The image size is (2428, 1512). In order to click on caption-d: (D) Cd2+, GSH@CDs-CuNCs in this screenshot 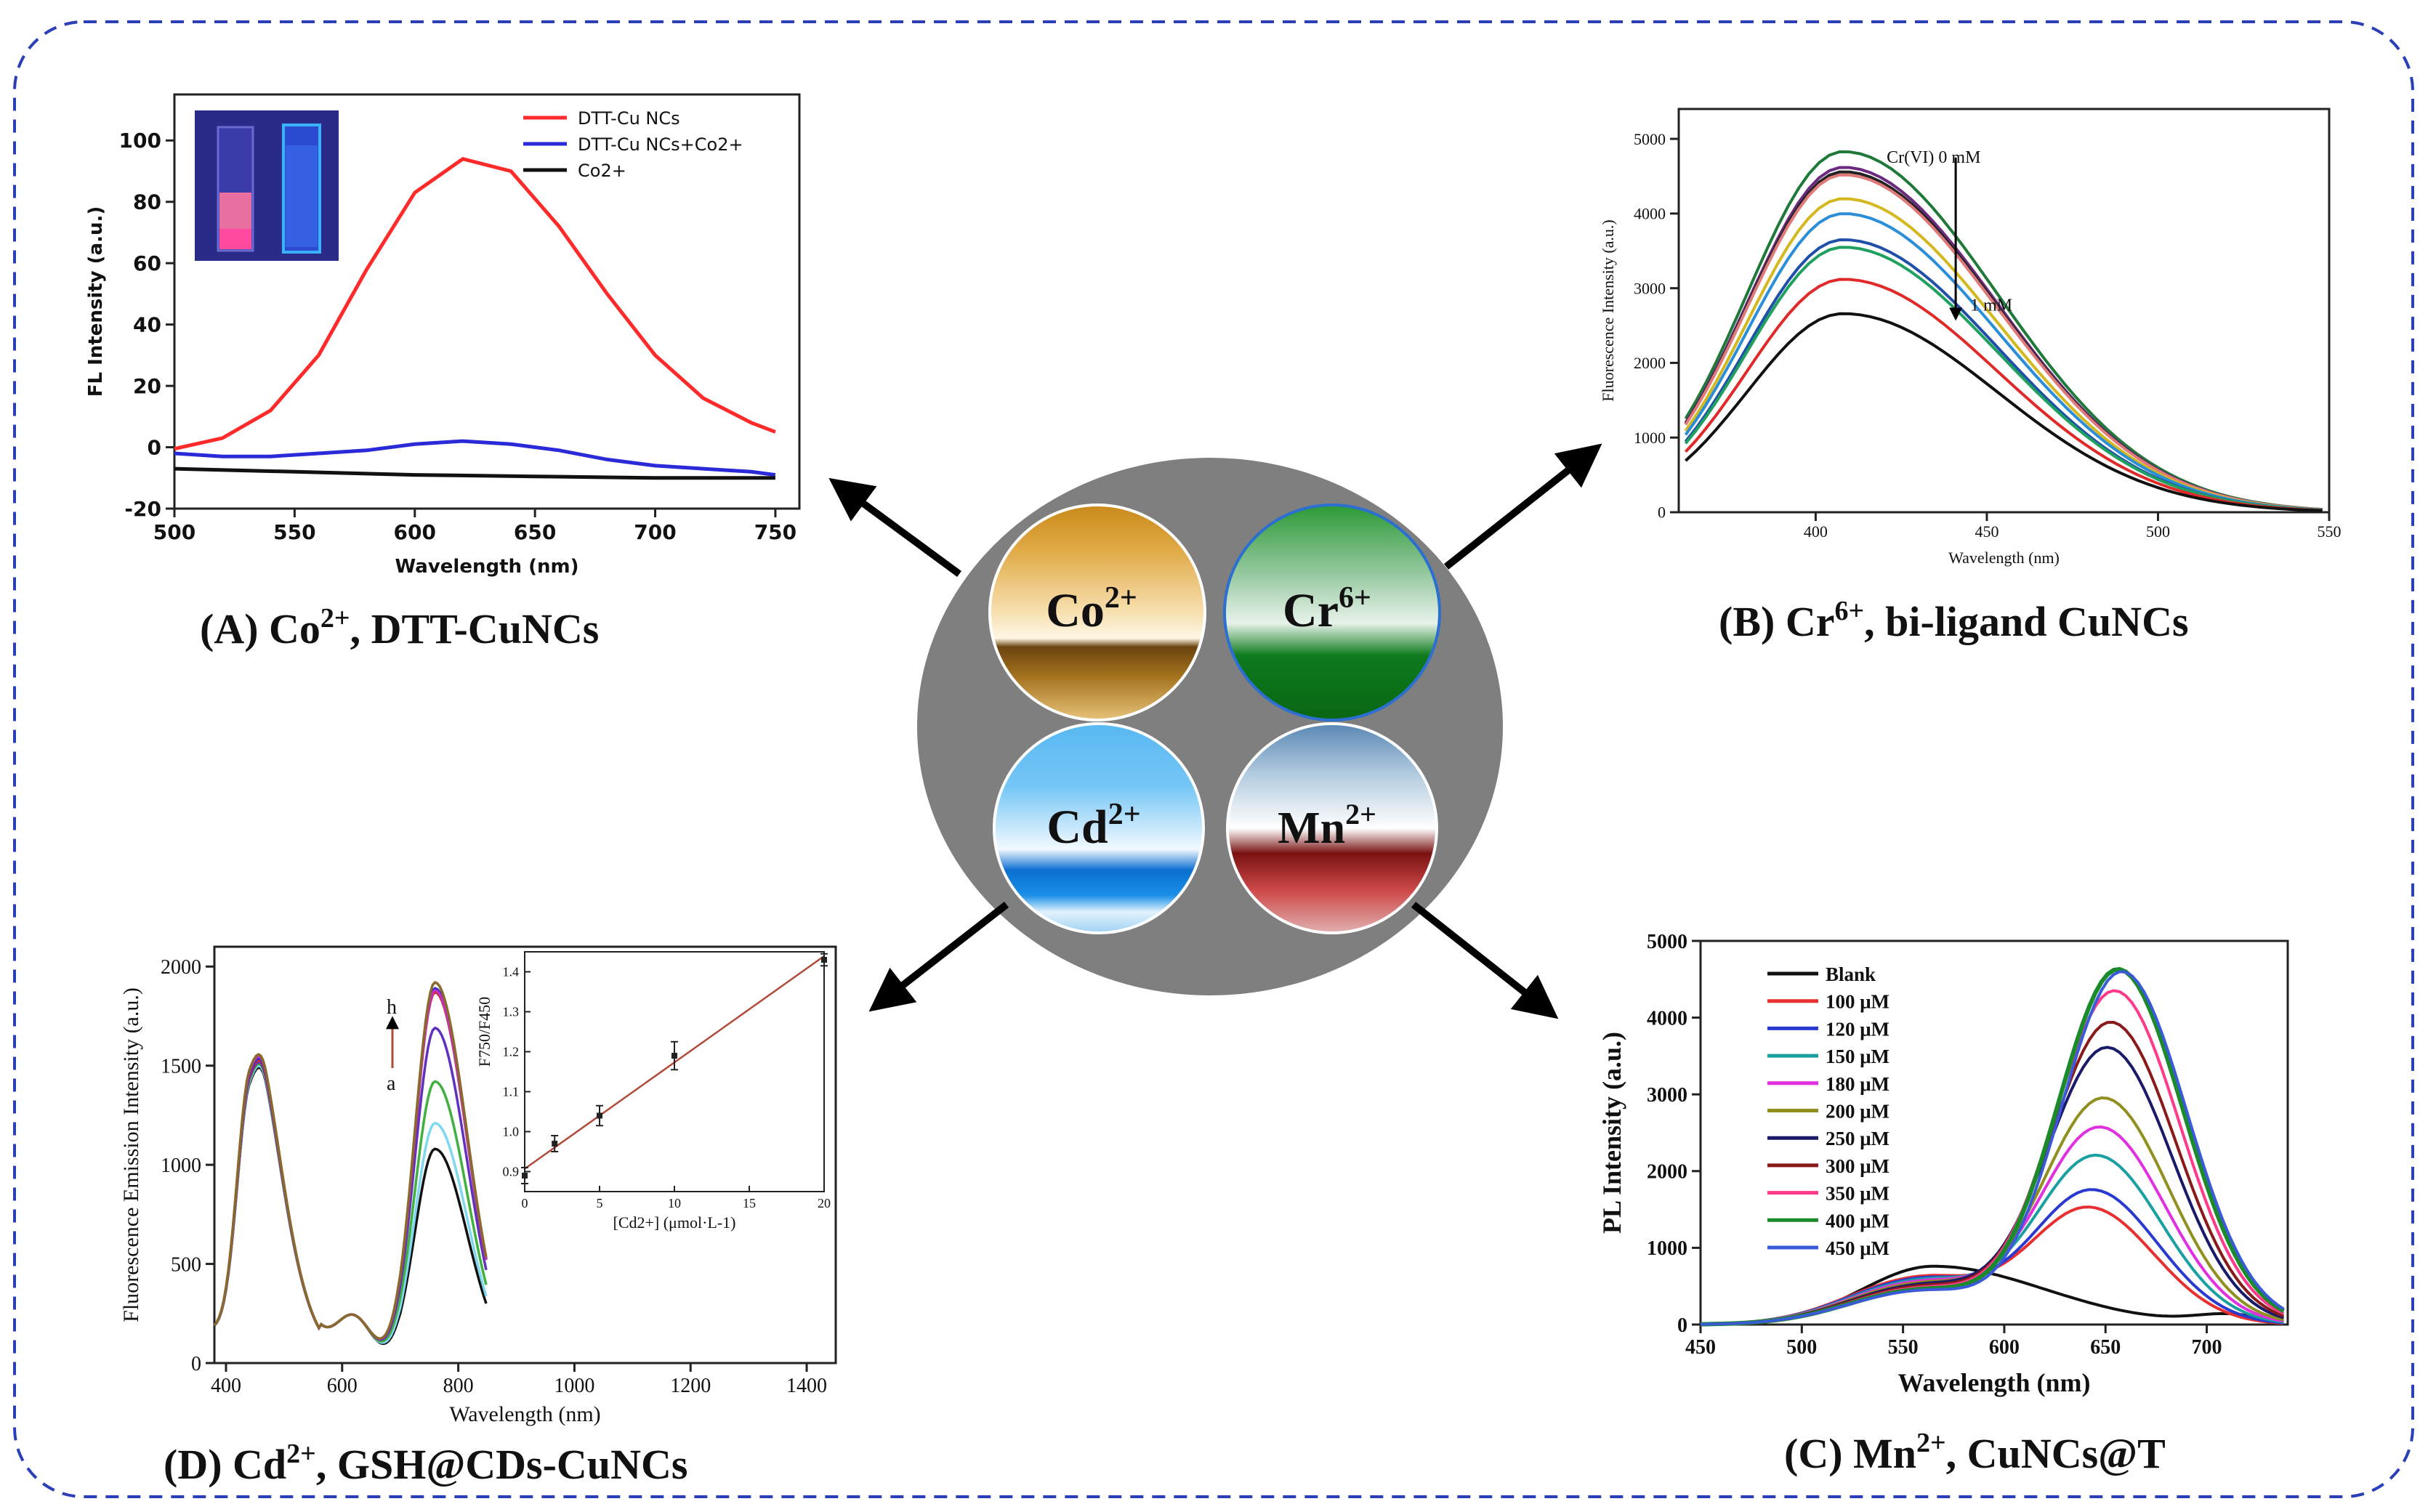, I will do `click(425, 1464)`.